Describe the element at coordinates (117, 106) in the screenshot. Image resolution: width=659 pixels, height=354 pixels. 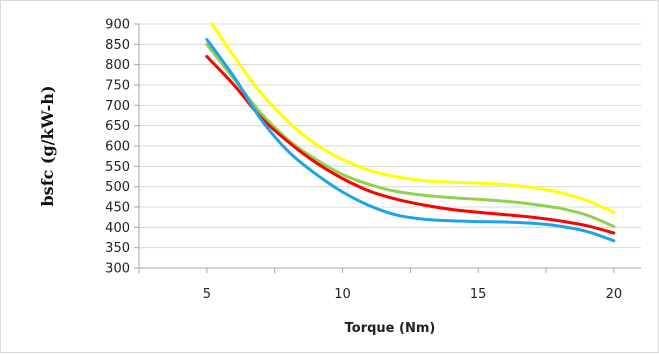
I see `y-tick-label: 700` at that location.